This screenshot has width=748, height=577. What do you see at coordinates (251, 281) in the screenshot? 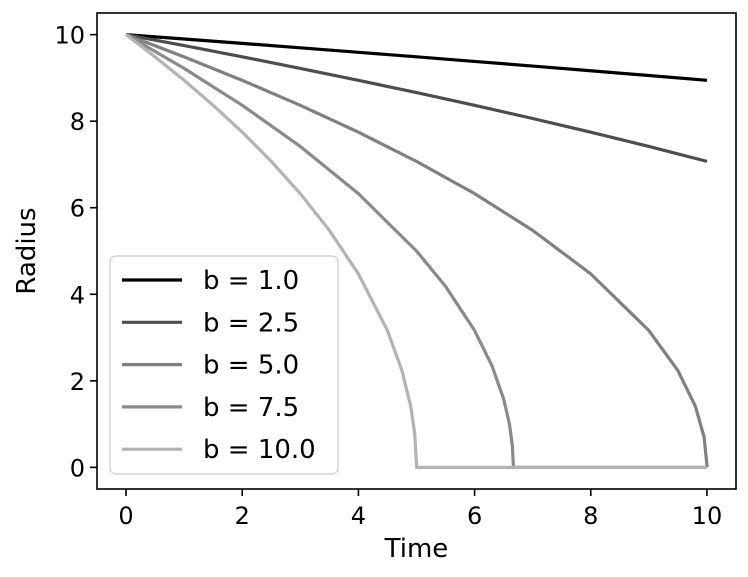
I see `legend-label-0: b = 1.0` at bounding box center [251, 281].